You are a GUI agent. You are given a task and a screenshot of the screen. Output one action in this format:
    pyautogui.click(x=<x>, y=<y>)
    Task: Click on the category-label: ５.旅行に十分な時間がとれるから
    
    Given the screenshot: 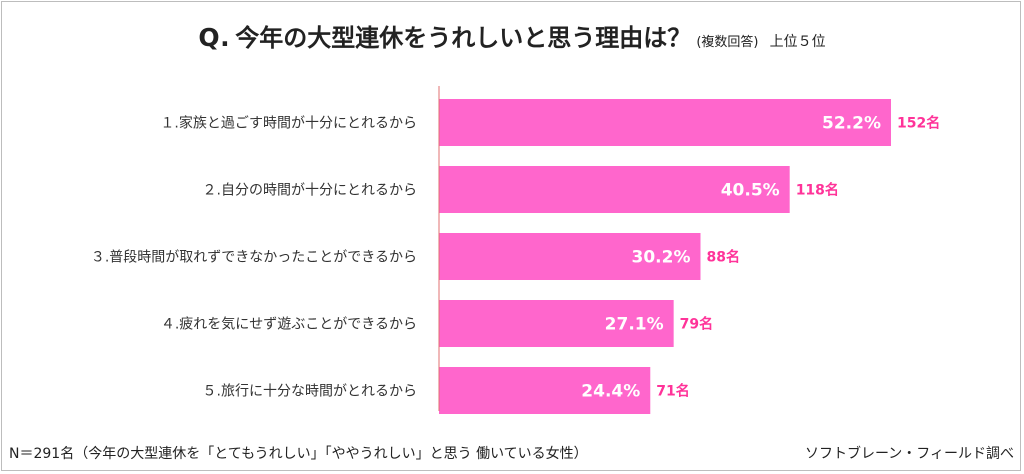 What is the action you would take?
    pyautogui.click(x=310, y=392)
    